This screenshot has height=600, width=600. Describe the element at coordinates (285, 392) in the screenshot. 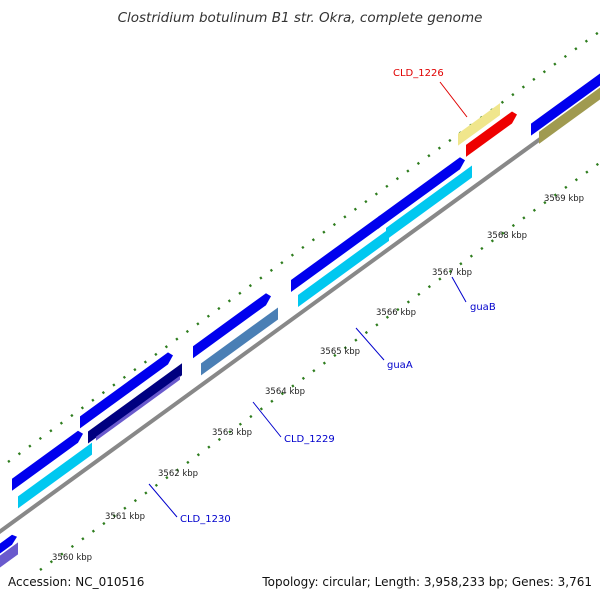

I see `ruler-label: 3564 kbp` at that location.